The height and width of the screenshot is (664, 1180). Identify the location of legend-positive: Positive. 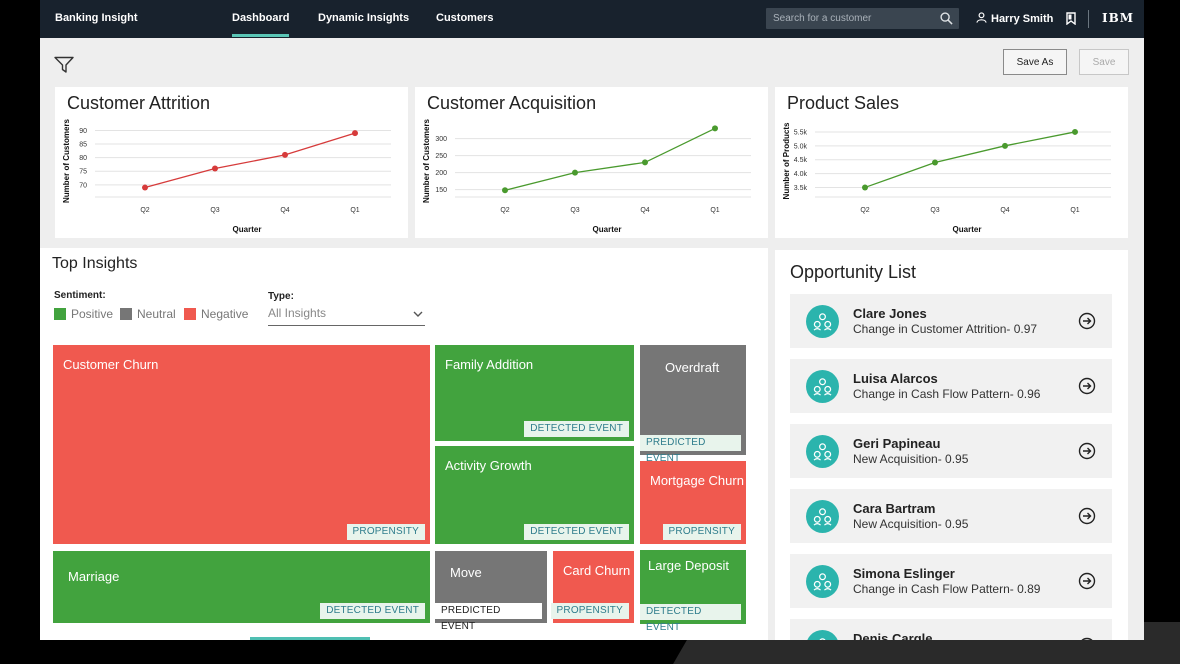
(83, 314).